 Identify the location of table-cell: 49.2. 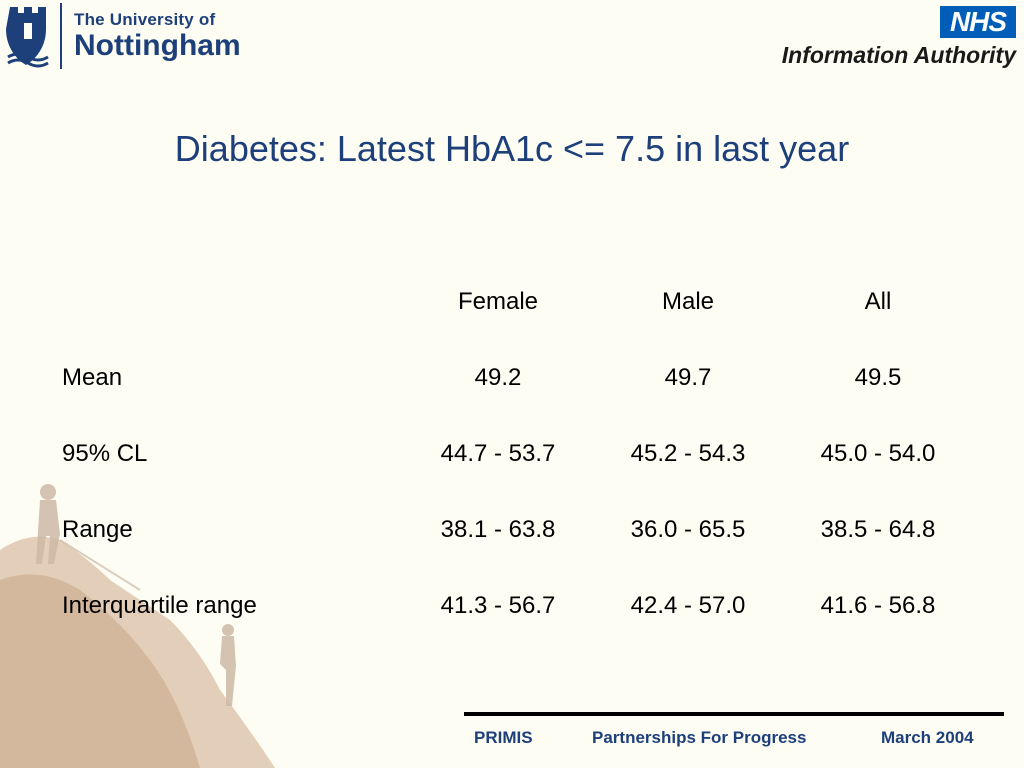
(498, 377).